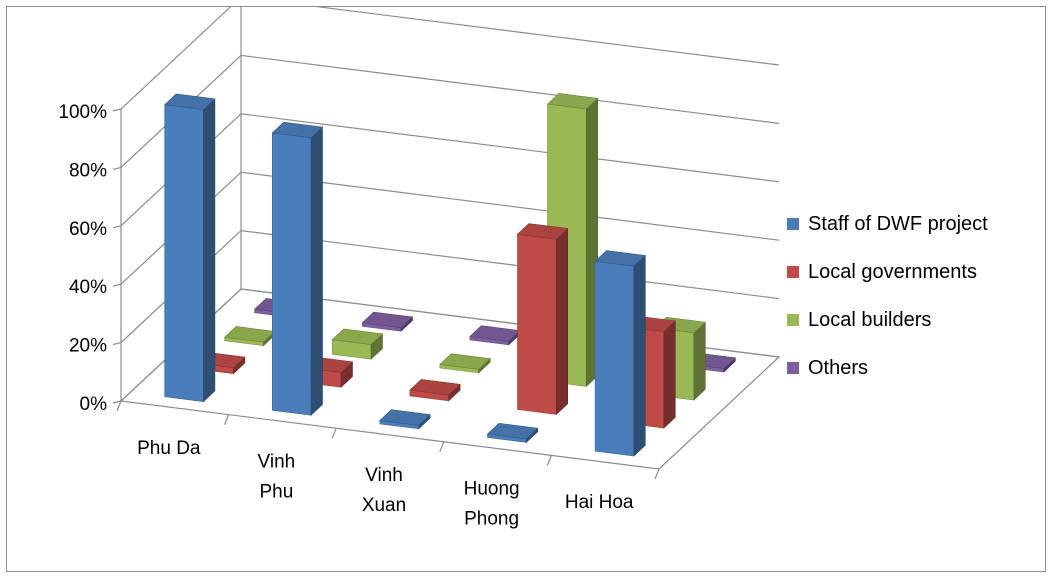 This screenshot has height=581, width=1056. I want to click on x-tick-label: Huong Phong, so click(492, 504).